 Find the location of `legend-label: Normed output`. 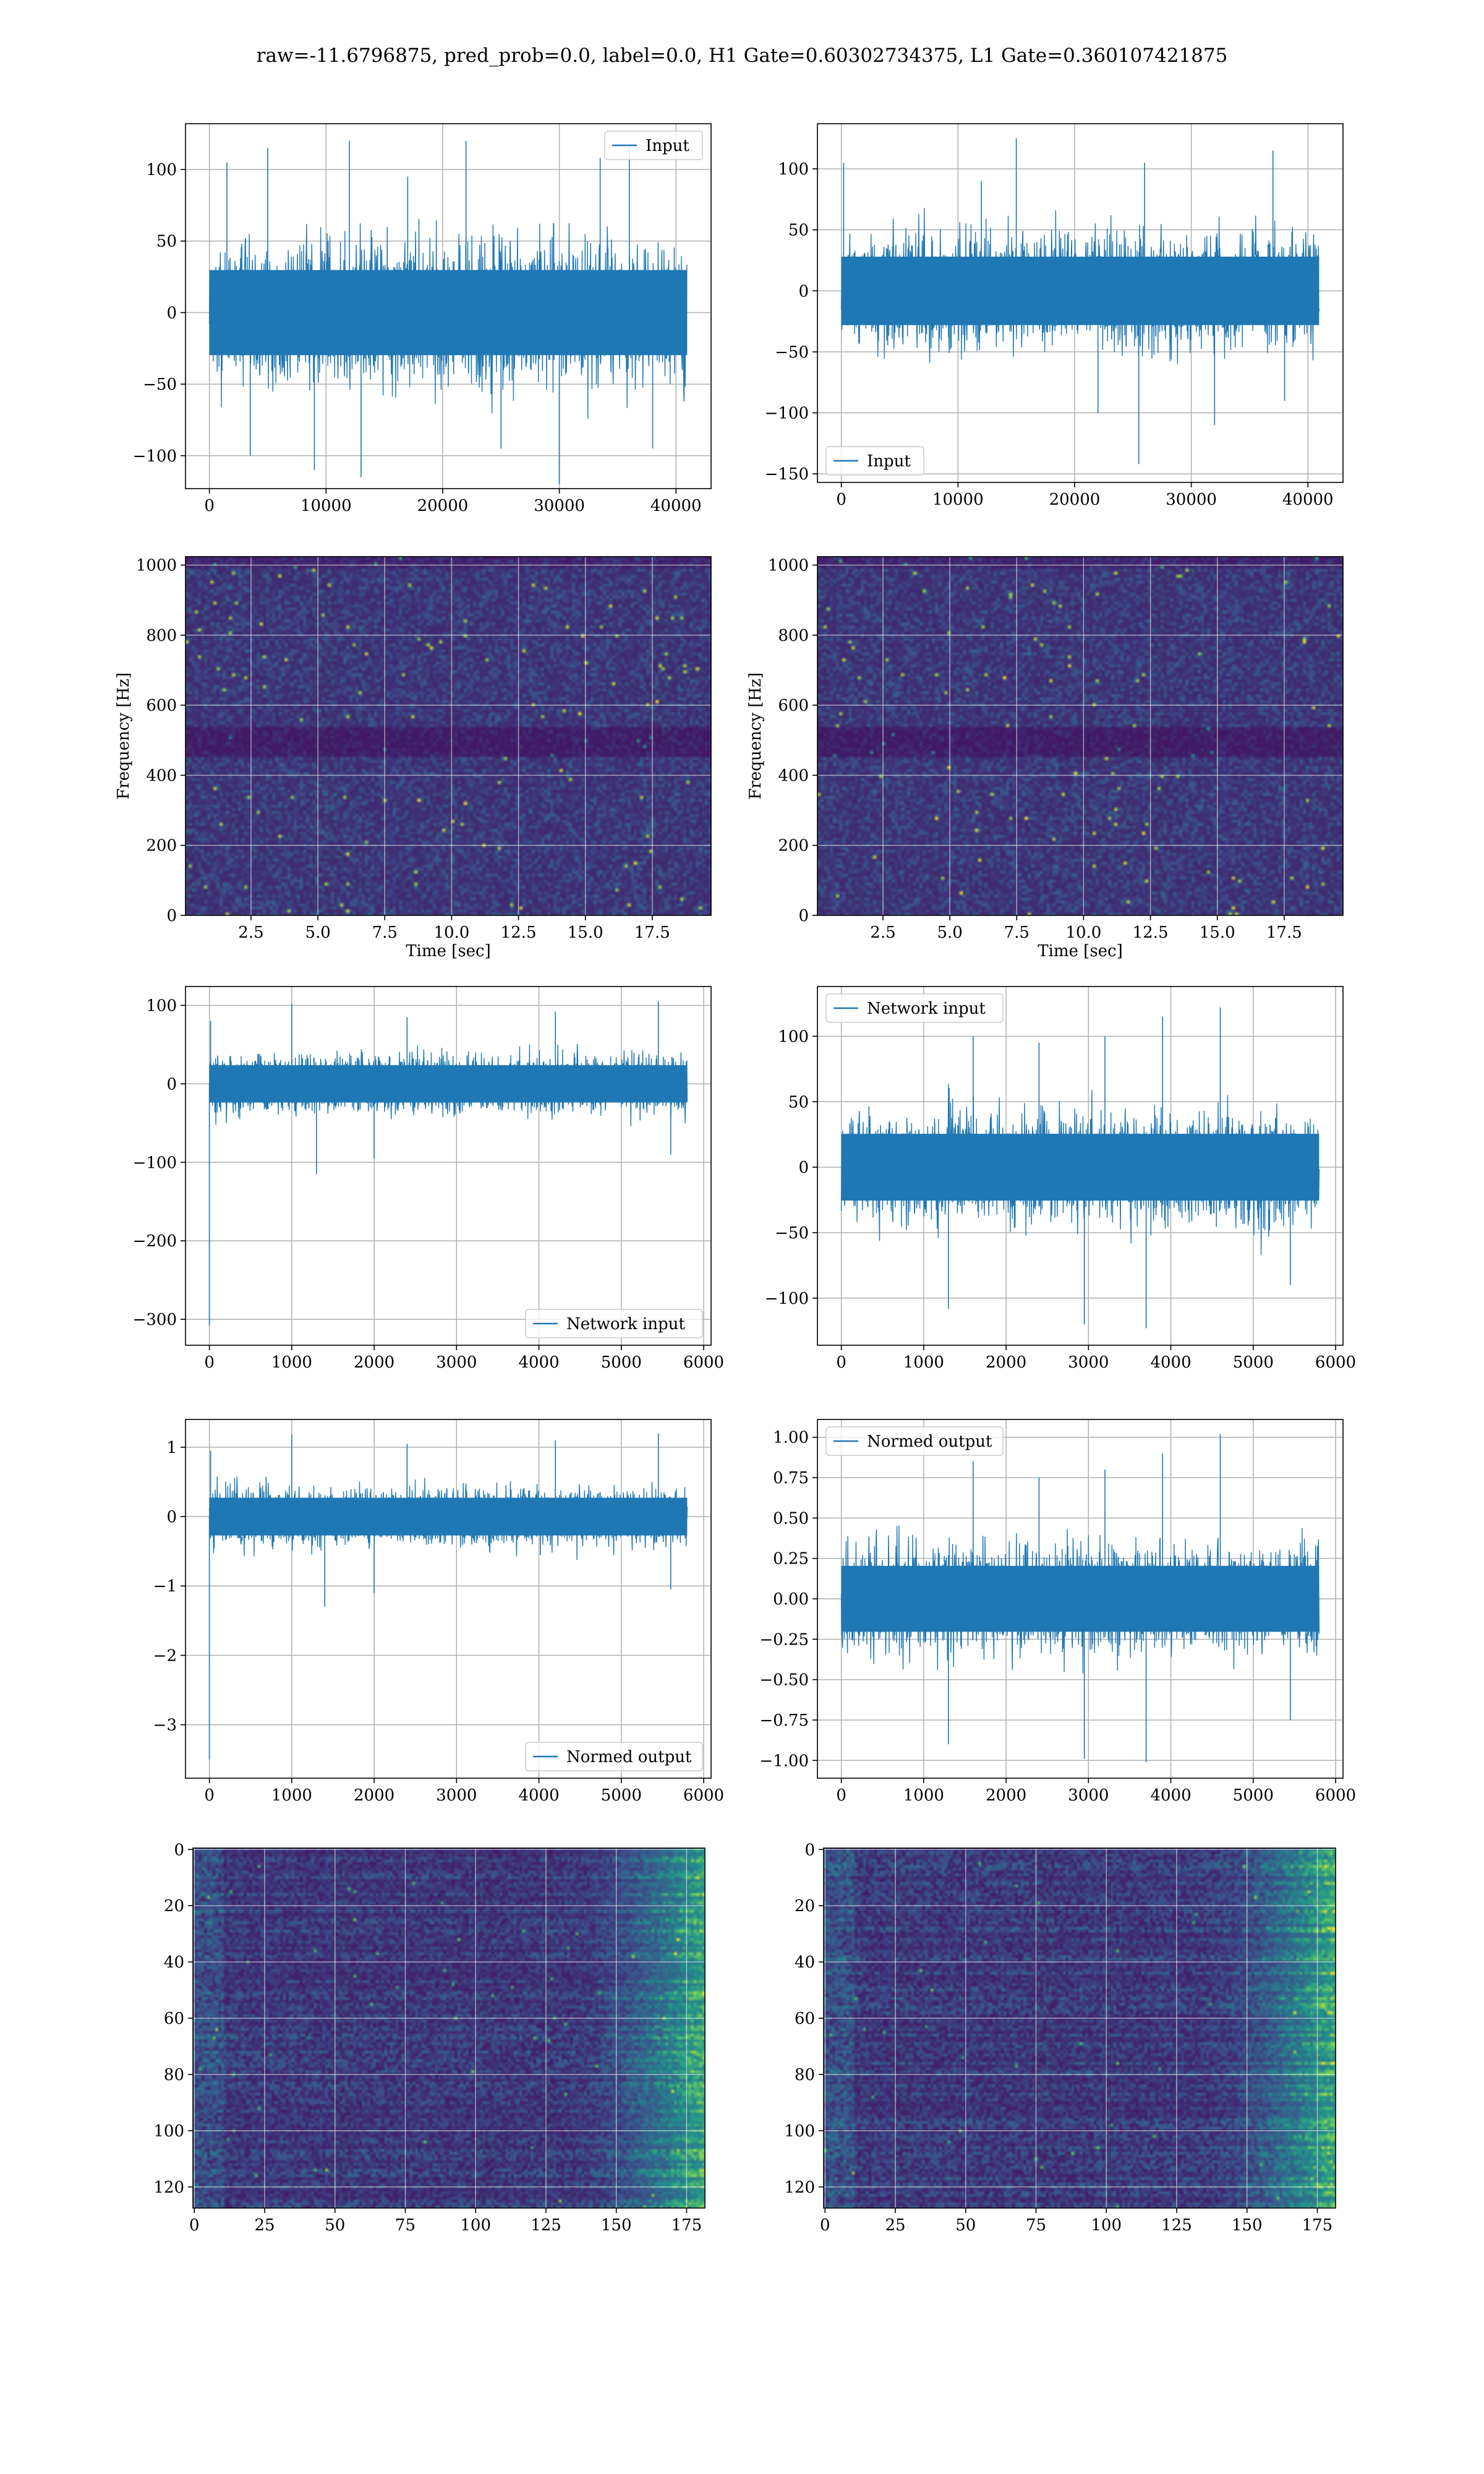

legend-label: Normed output is located at coordinates (629, 1757).